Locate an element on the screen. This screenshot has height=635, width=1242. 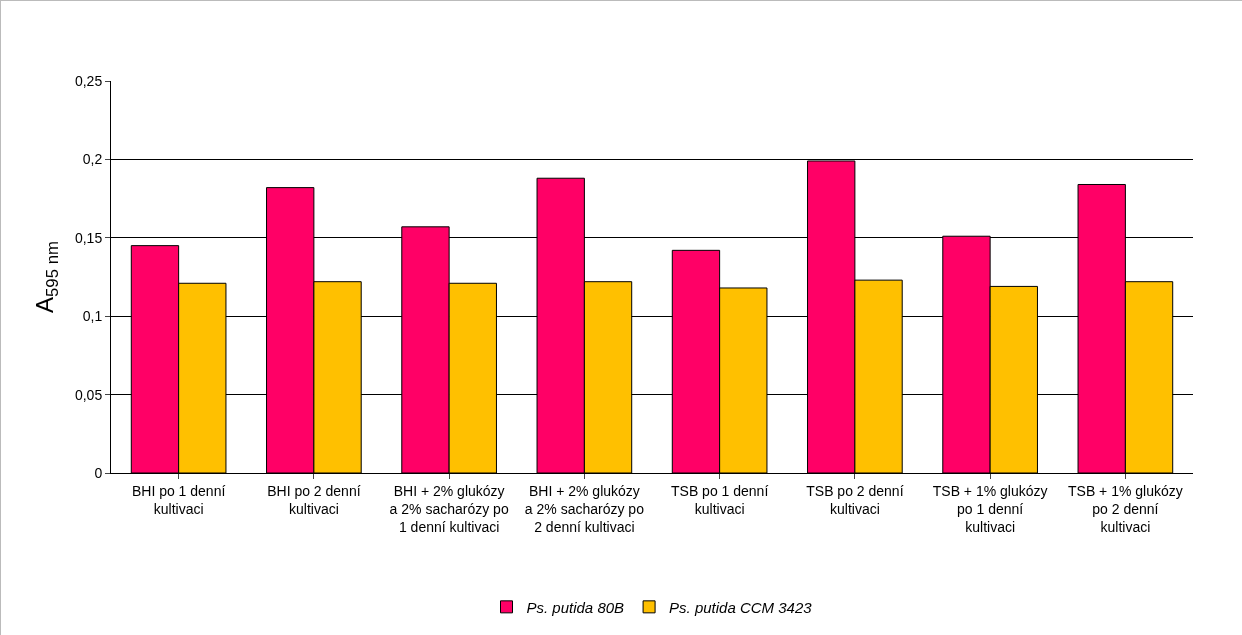
y-tick-label: 0,1 is located at coordinates (92, 316).